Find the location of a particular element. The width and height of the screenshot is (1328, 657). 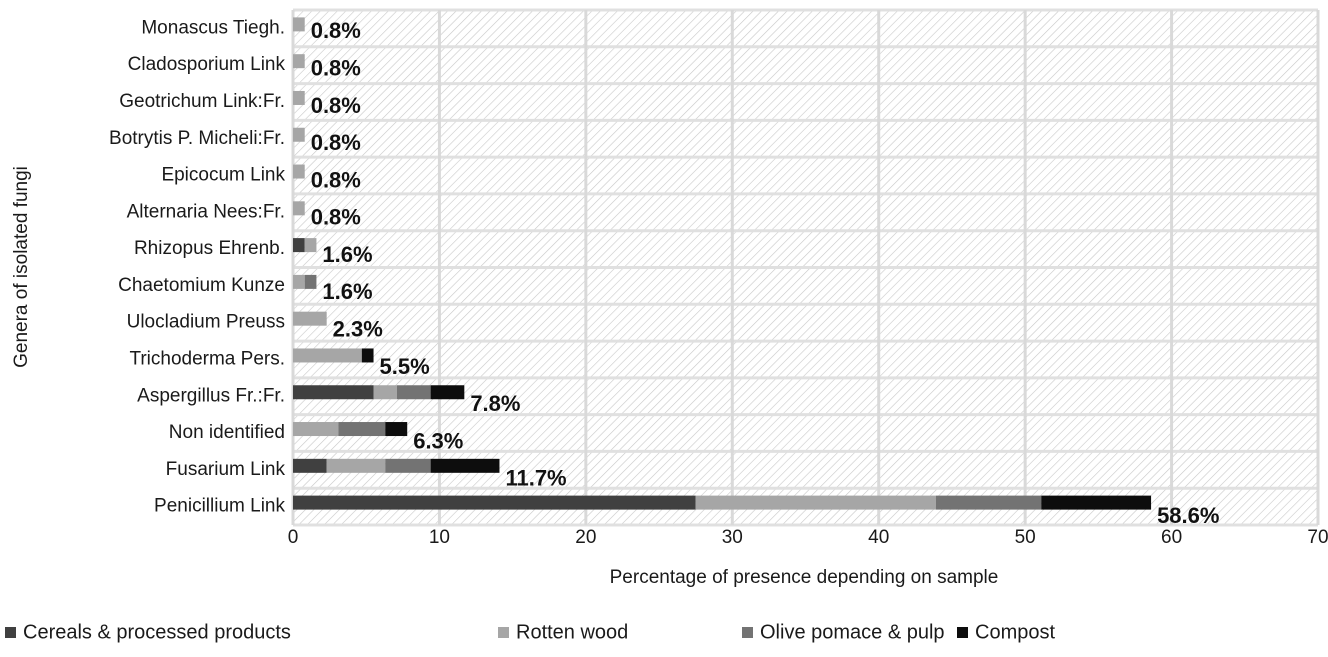

percent-label: 2.3% is located at coordinates (358, 328).